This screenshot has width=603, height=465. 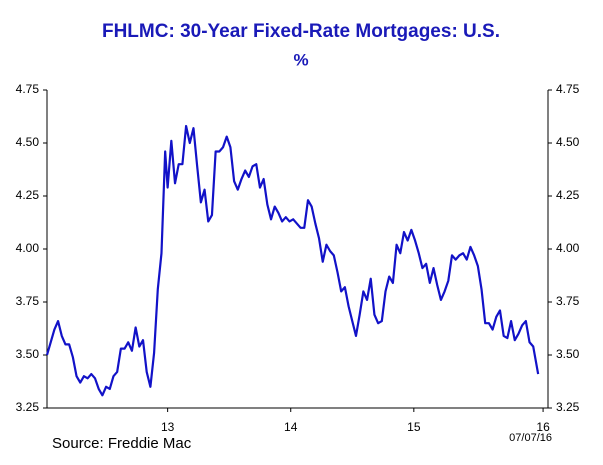 I want to click on date-note: 07/07/16, so click(x=530, y=438).